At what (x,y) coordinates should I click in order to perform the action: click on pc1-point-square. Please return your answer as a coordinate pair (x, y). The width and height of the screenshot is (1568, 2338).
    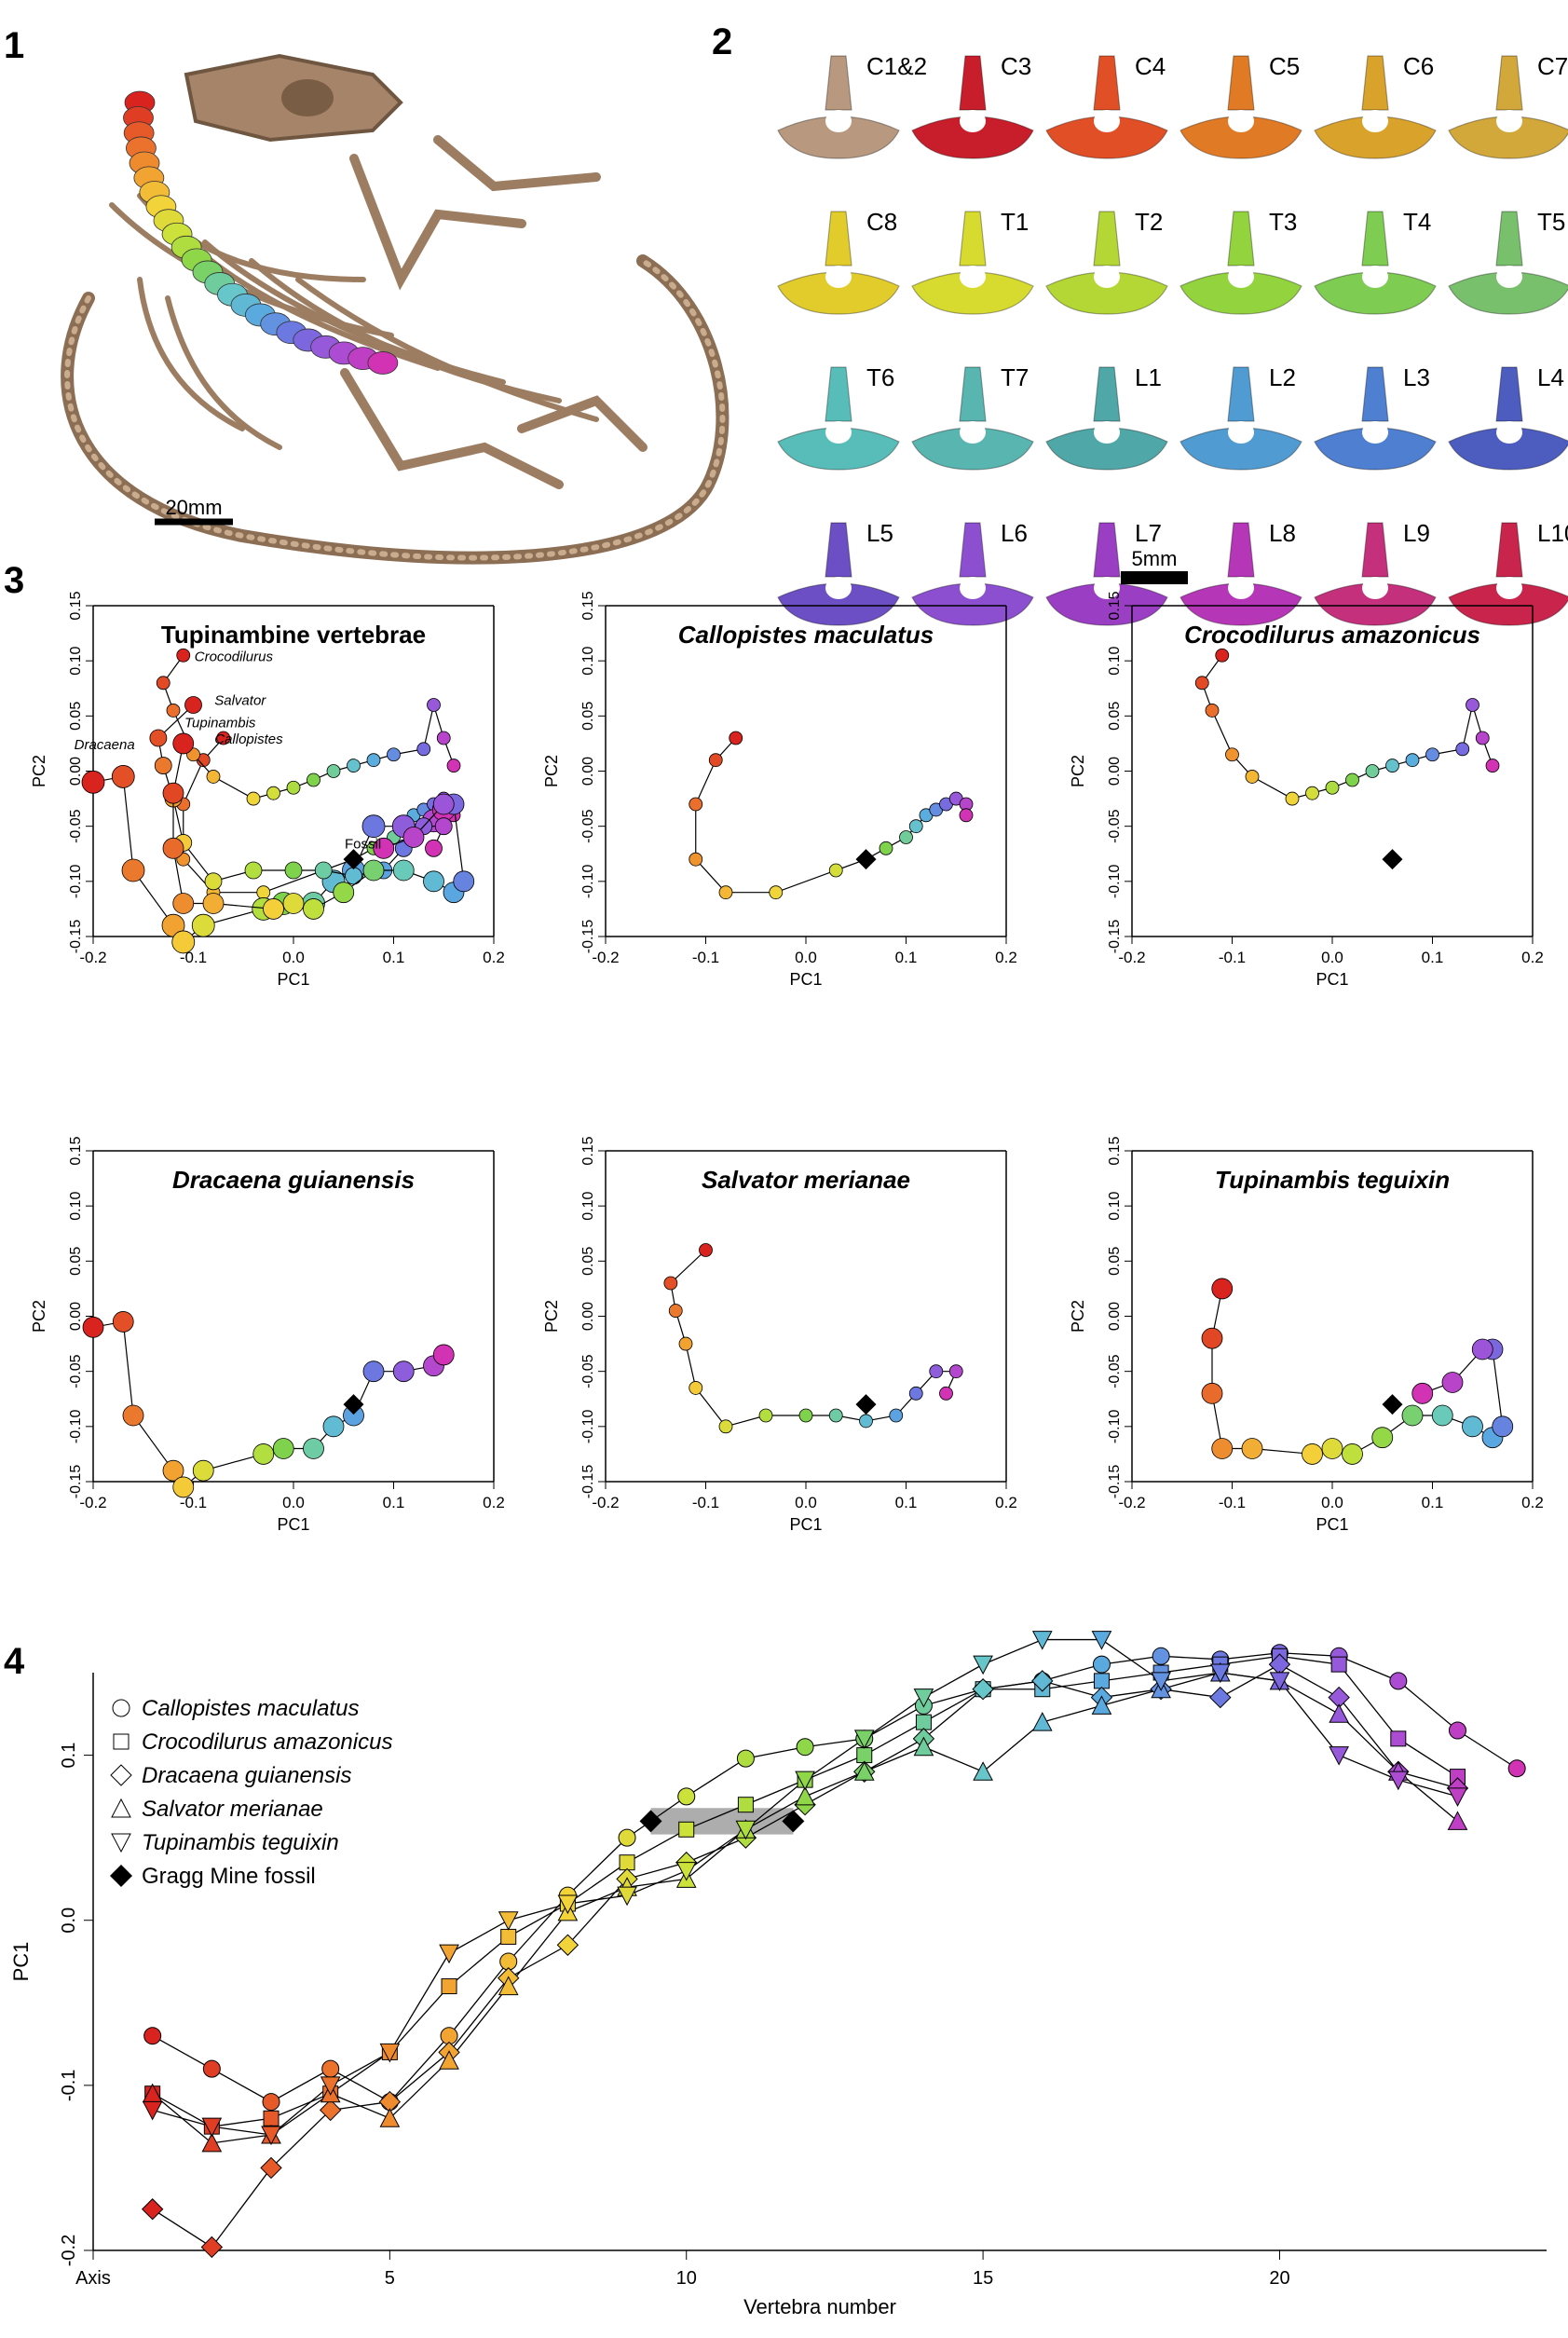
    Looking at the image, I should click on (1101, 1681).